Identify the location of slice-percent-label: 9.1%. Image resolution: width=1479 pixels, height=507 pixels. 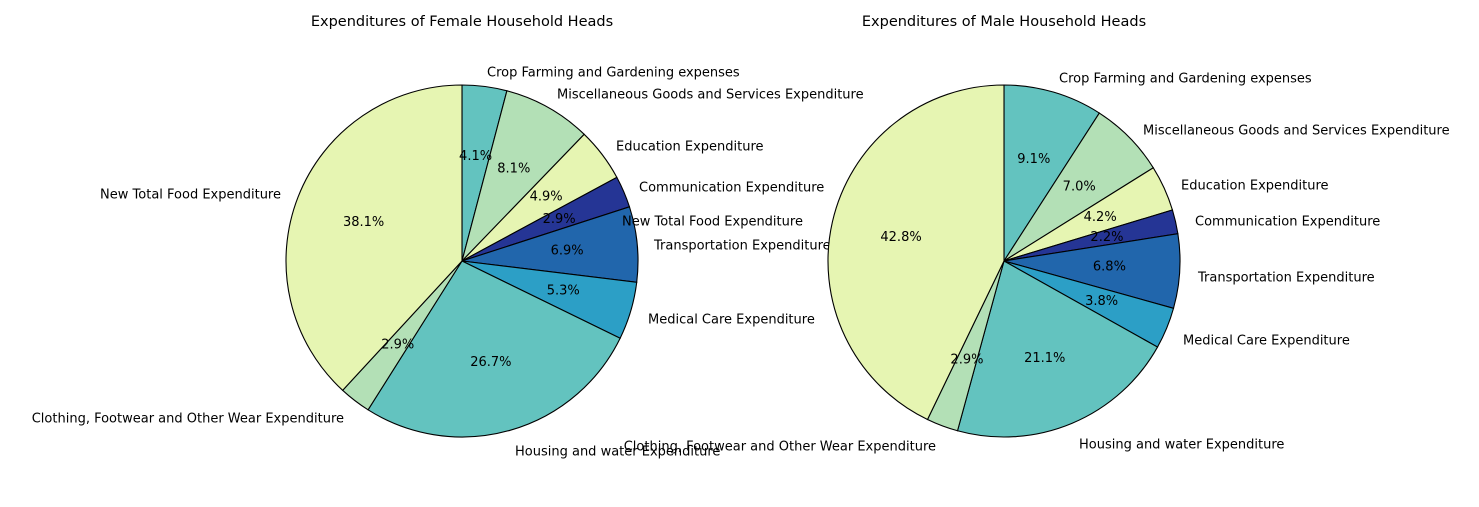
(1033, 159).